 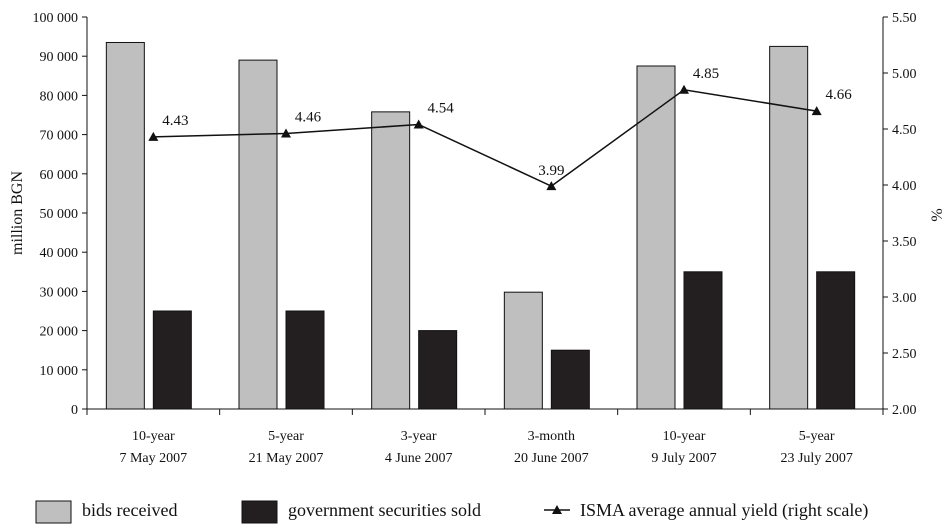 What do you see at coordinates (286, 458) in the screenshot?
I see `x-tick-label-date: 21 May 2007` at bounding box center [286, 458].